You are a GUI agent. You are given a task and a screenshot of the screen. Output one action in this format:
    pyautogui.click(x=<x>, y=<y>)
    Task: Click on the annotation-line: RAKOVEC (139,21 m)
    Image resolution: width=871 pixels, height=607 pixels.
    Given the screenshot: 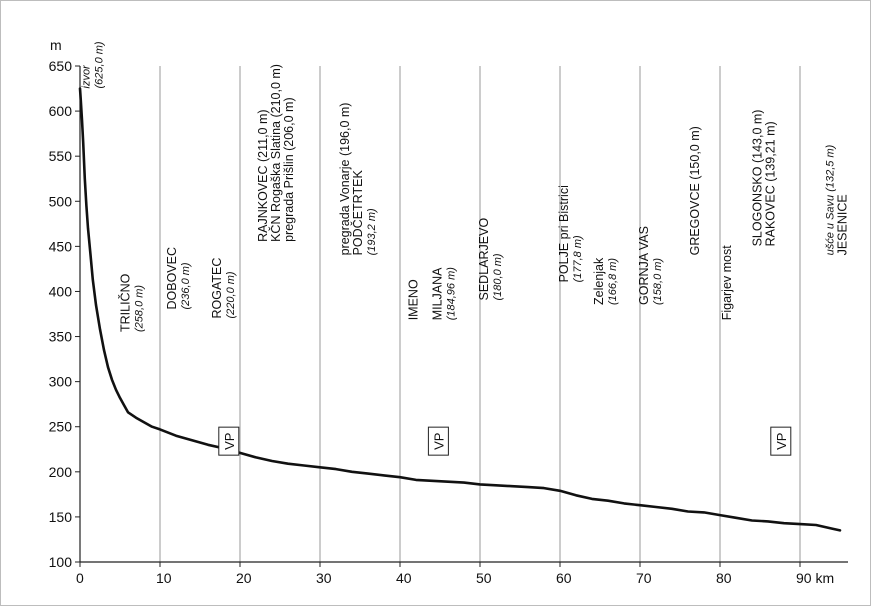 What is the action you would take?
    pyautogui.click(x=771, y=183)
    